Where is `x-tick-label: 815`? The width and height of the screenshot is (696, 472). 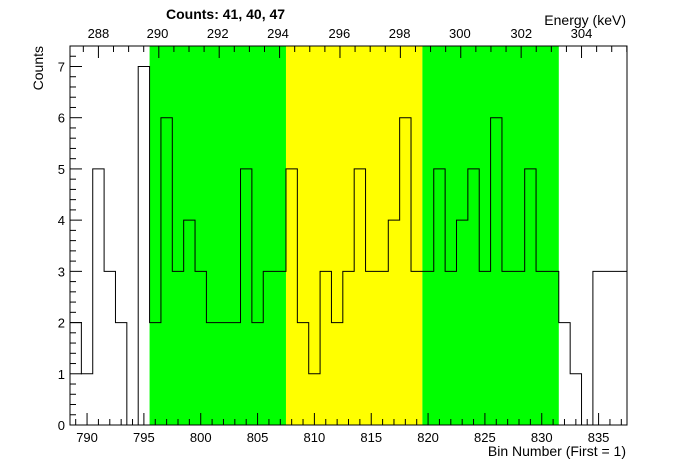
x-tick-label: 815 is located at coordinates (371, 437).